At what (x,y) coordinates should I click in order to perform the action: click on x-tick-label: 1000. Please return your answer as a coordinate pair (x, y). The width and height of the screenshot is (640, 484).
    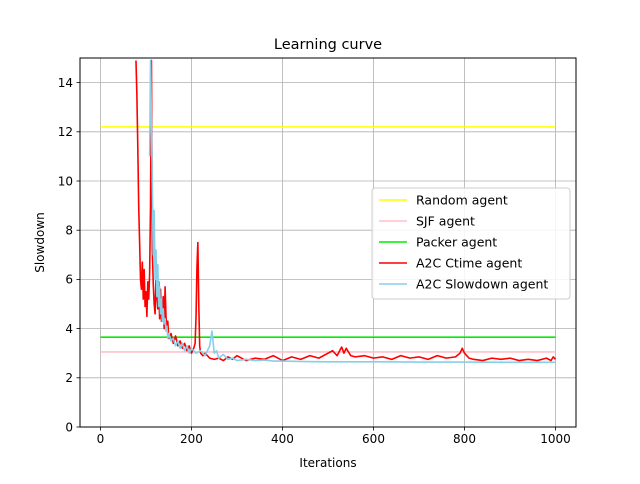
    Looking at the image, I should click on (555, 439).